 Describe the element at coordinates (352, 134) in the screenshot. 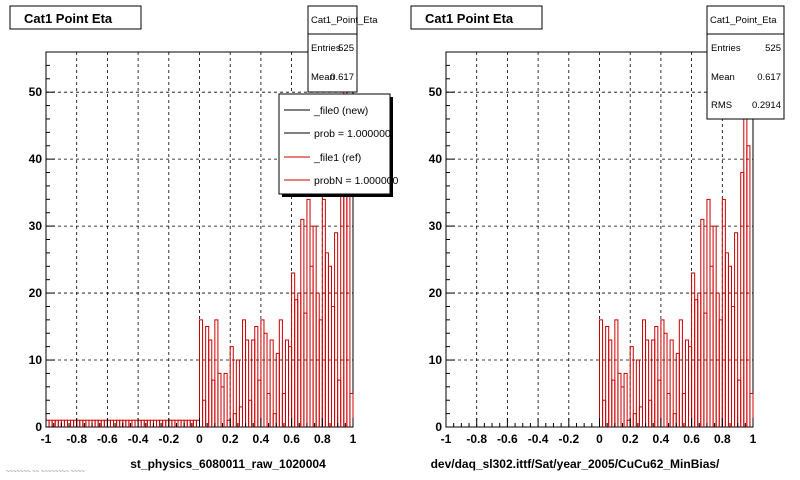

I see `legend-prob: prob = 1.000000` at that location.